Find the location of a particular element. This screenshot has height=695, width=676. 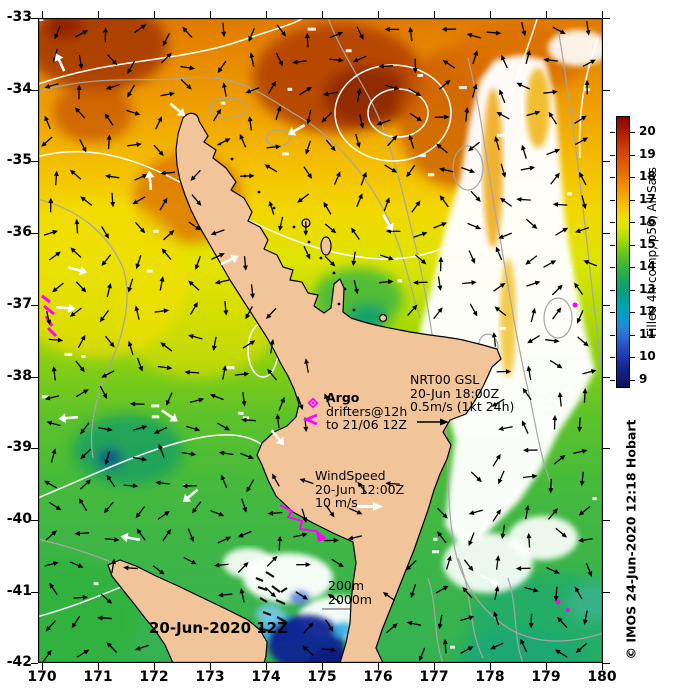

y-tick-label: -36 is located at coordinates (19, 232).